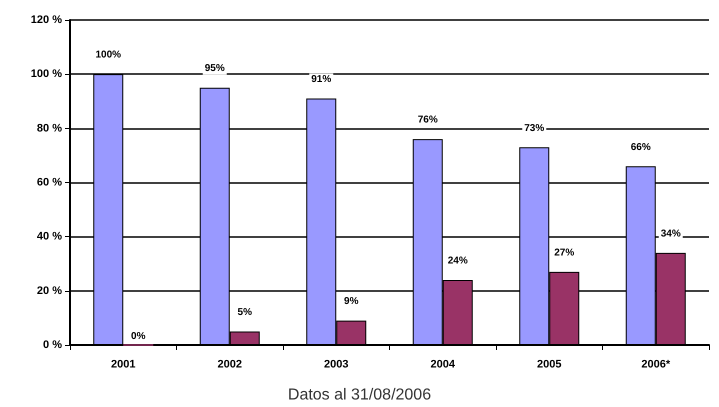  I want to click on y-tick-label: 100 %, so click(46, 74).